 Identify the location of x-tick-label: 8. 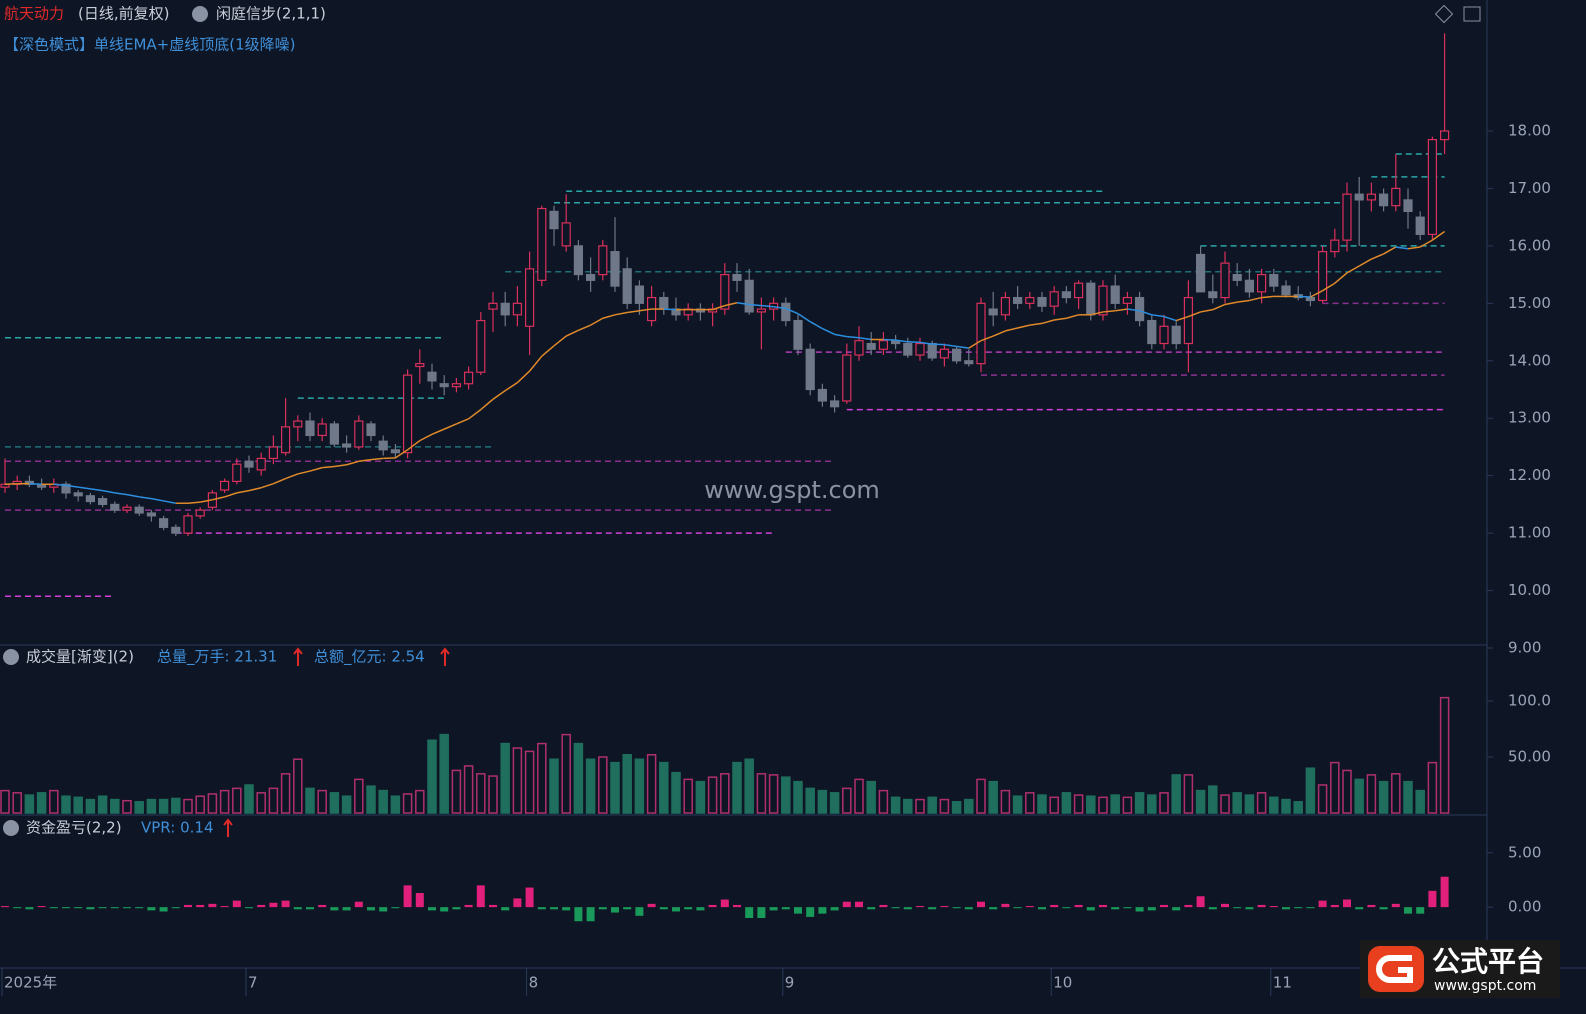
(534, 983).